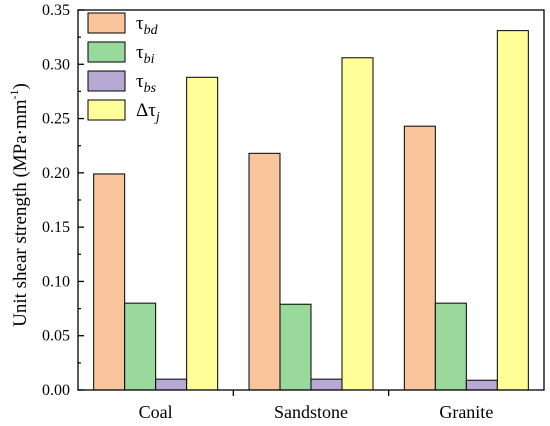 This screenshot has height=426, width=550. Describe the element at coordinates (123, 68) in the screenshot. I see `legend: τbd τbi τbs Δτj` at that location.